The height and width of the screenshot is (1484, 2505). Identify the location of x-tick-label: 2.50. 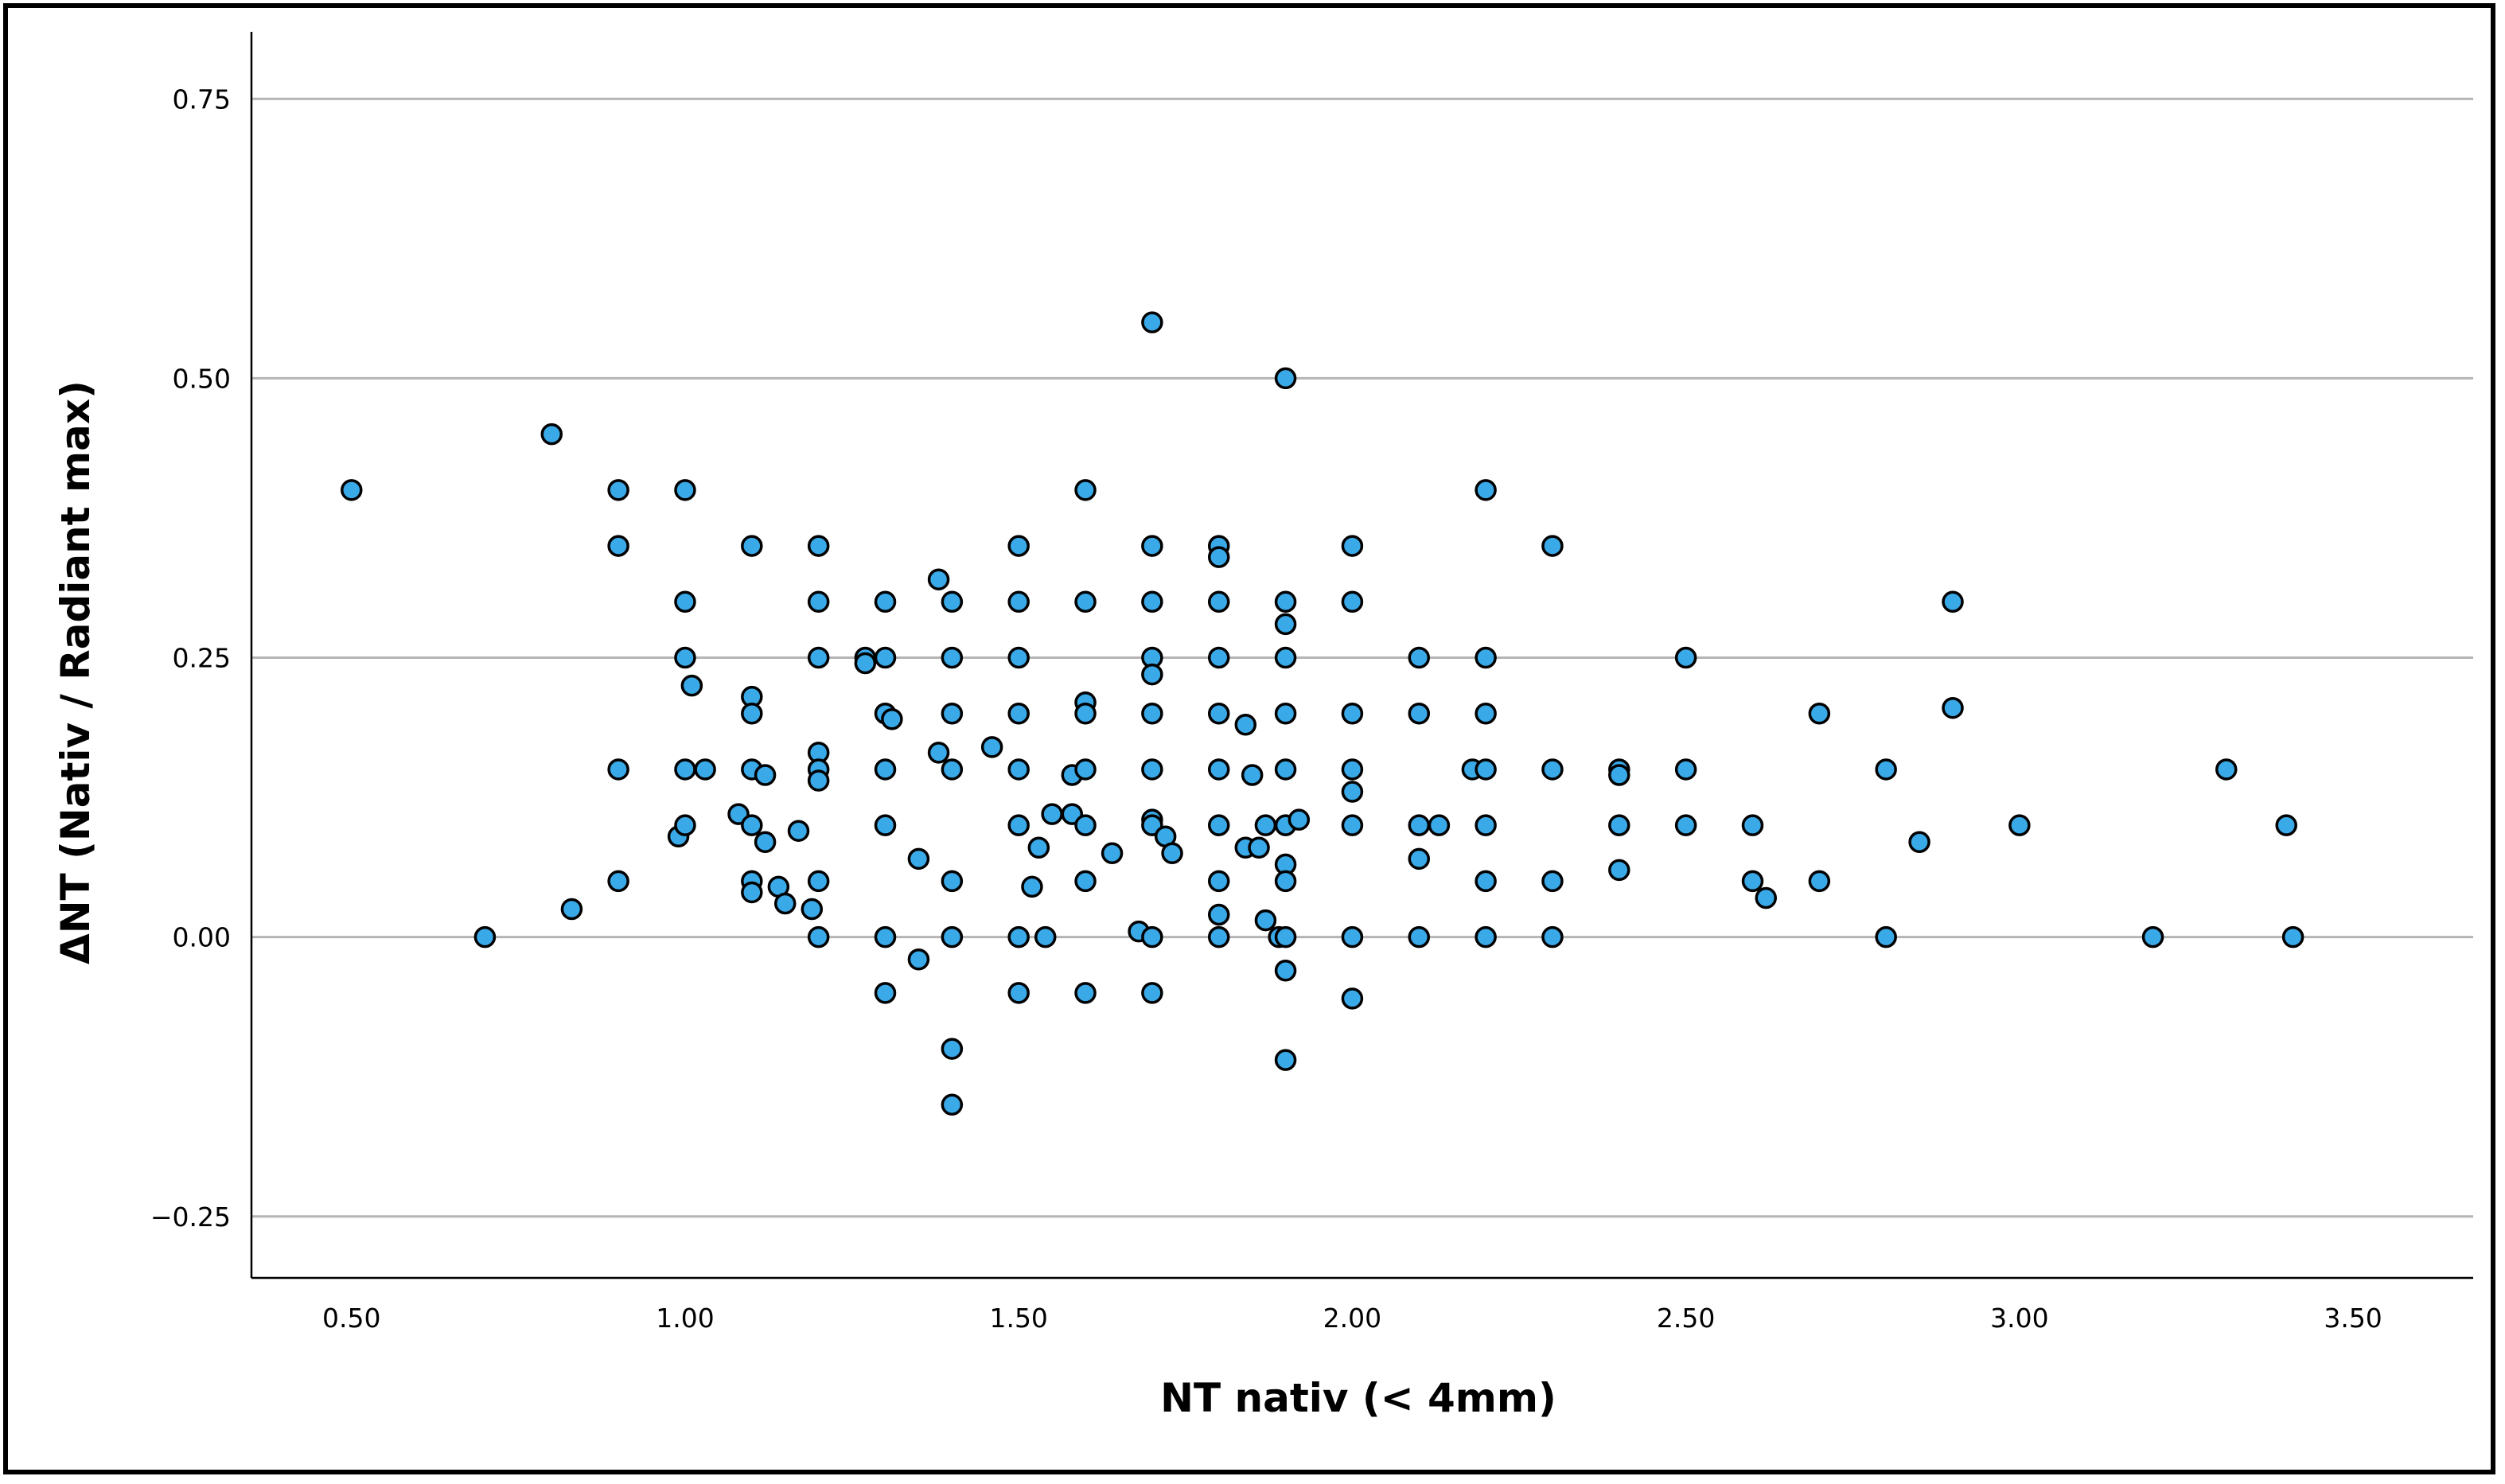
(1686, 1318).